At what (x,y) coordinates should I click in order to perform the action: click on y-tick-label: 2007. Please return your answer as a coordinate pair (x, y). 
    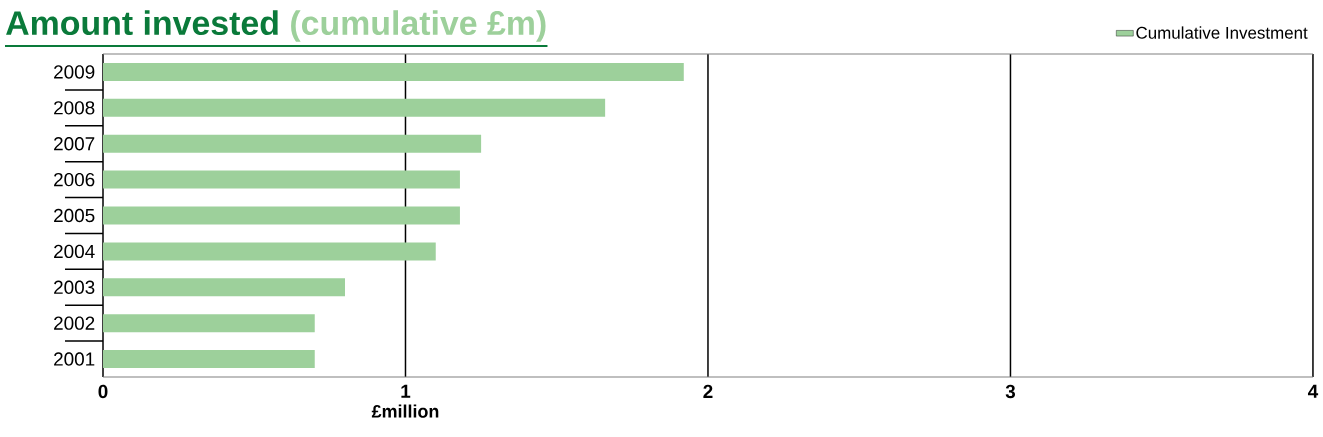
    Looking at the image, I should click on (74, 144).